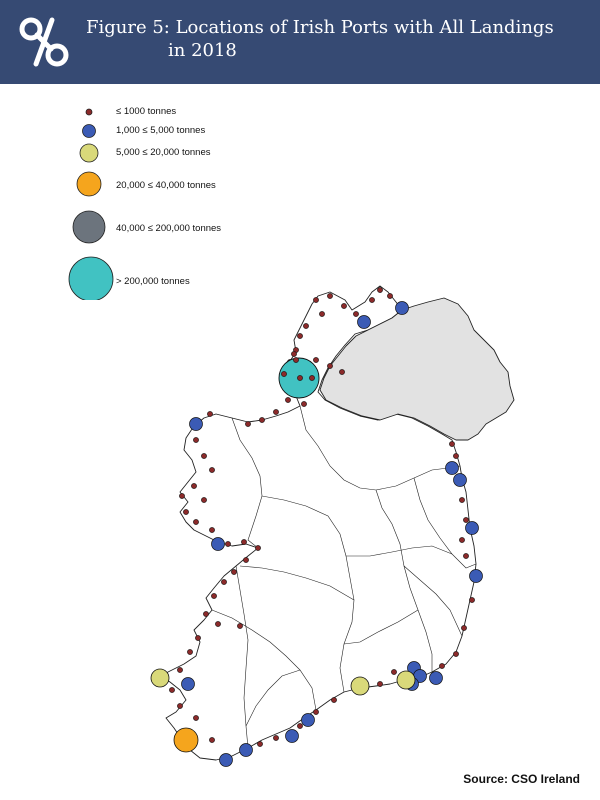 The width and height of the screenshot is (600, 800). What do you see at coordinates (44, 42) in the screenshot?
I see `cso-logo-icon` at bounding box center [44, 42].